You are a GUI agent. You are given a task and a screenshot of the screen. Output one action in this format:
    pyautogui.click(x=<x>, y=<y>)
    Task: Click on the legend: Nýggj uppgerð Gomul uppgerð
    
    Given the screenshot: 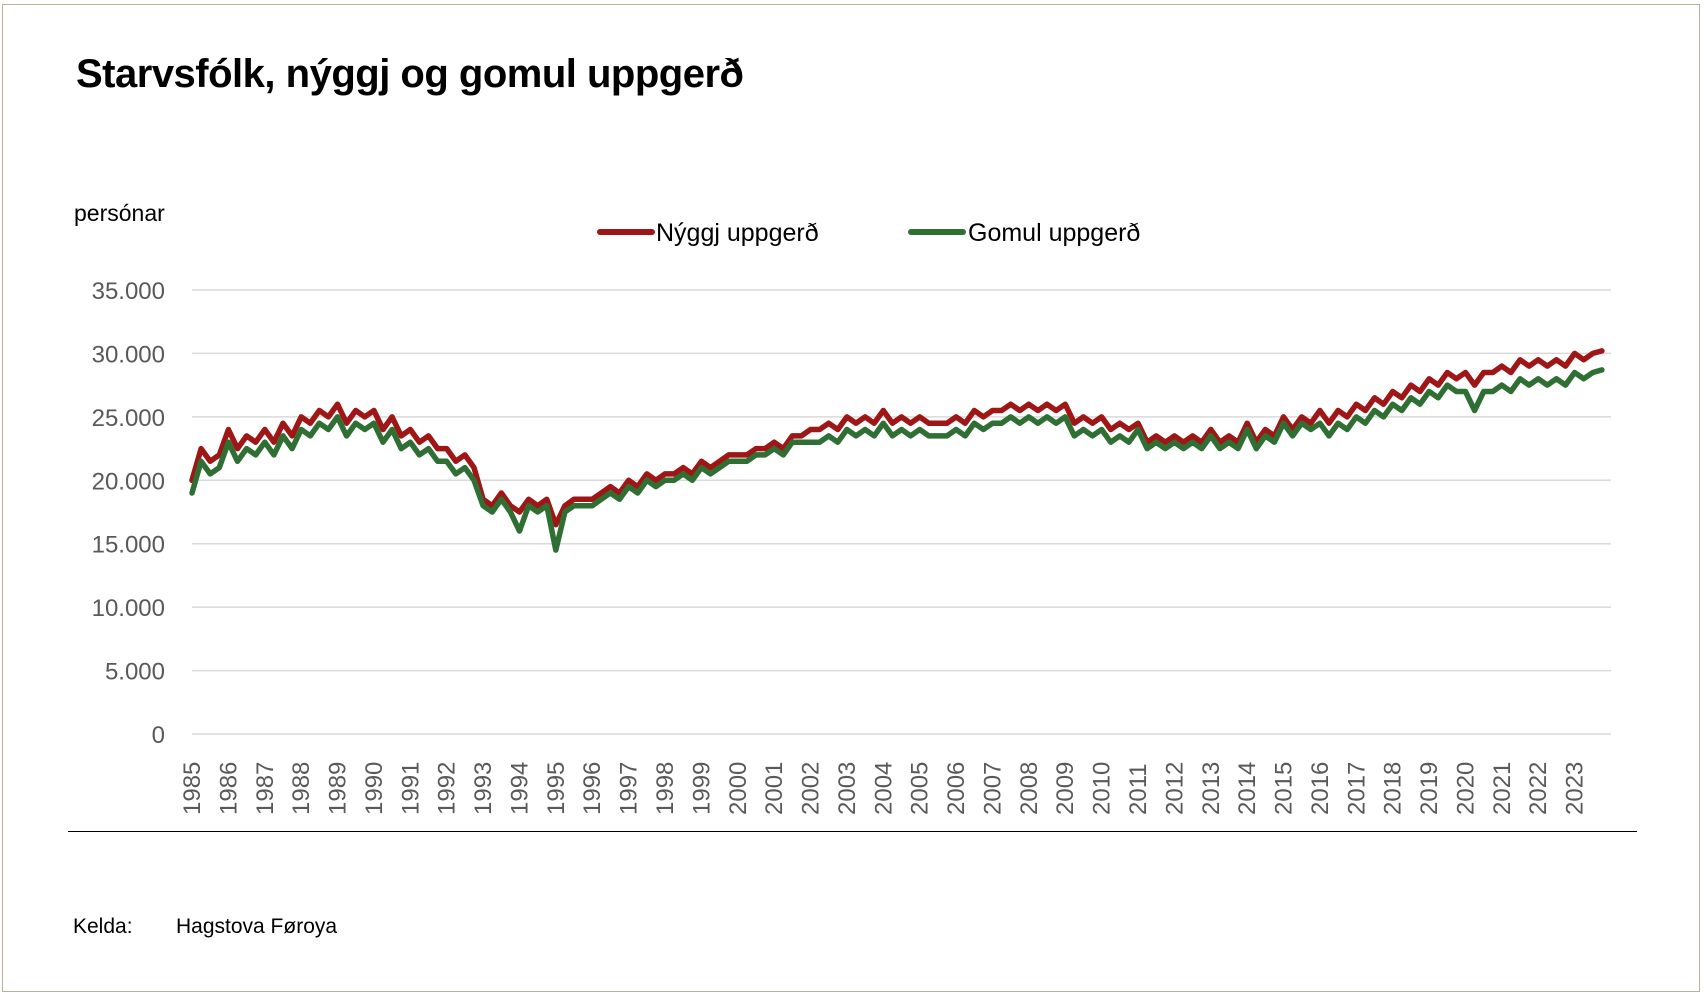 What is the action you would take?
    pyautogui.click(x=868, y=233)
    